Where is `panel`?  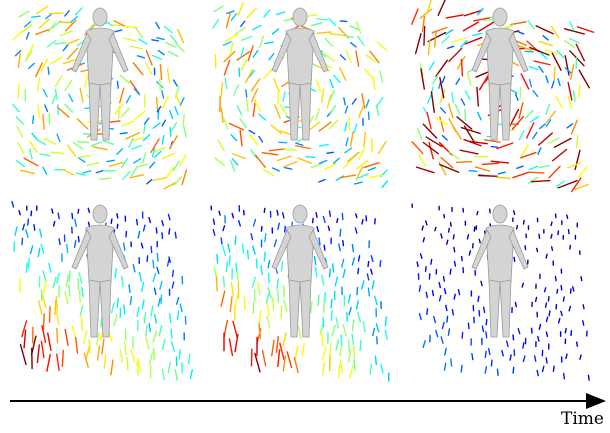 panel is located at coordinates (300, 293).